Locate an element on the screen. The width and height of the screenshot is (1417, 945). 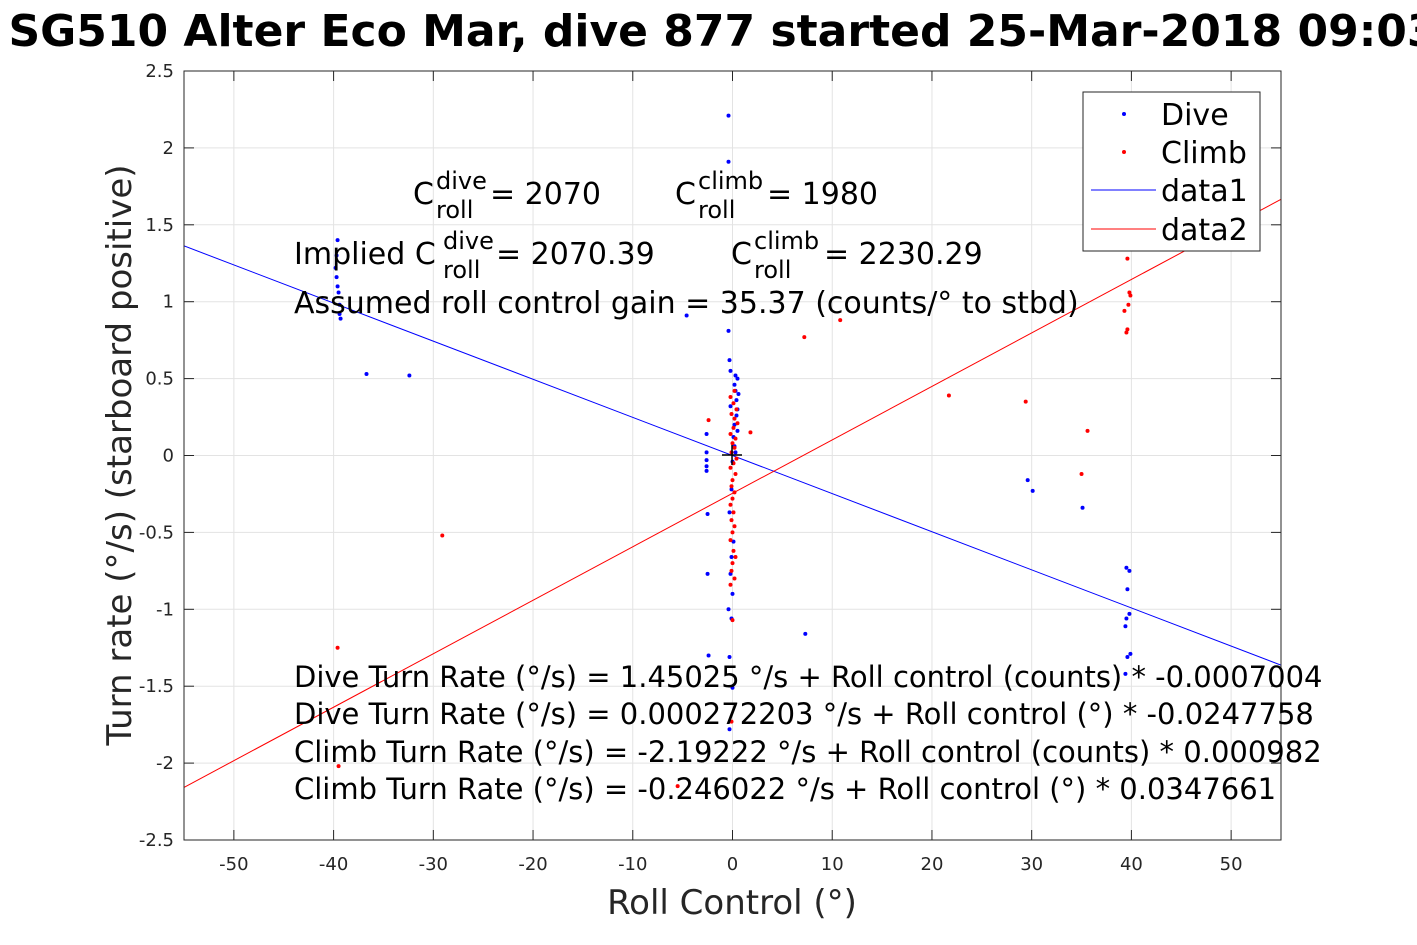
y-tick-labels: -2.5 -2 -1.5 -1 -0.5 0 0.5 1 1.5 2 2.5 is located at coordinates (156, 456).